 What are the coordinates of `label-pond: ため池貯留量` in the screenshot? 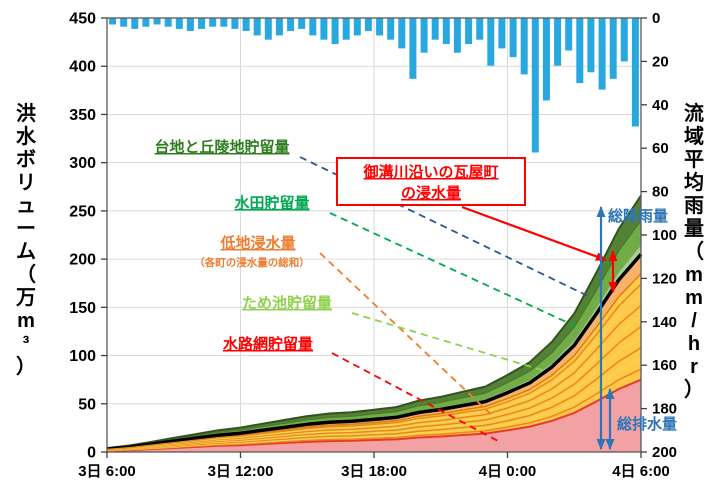 It's located at (287, 303).